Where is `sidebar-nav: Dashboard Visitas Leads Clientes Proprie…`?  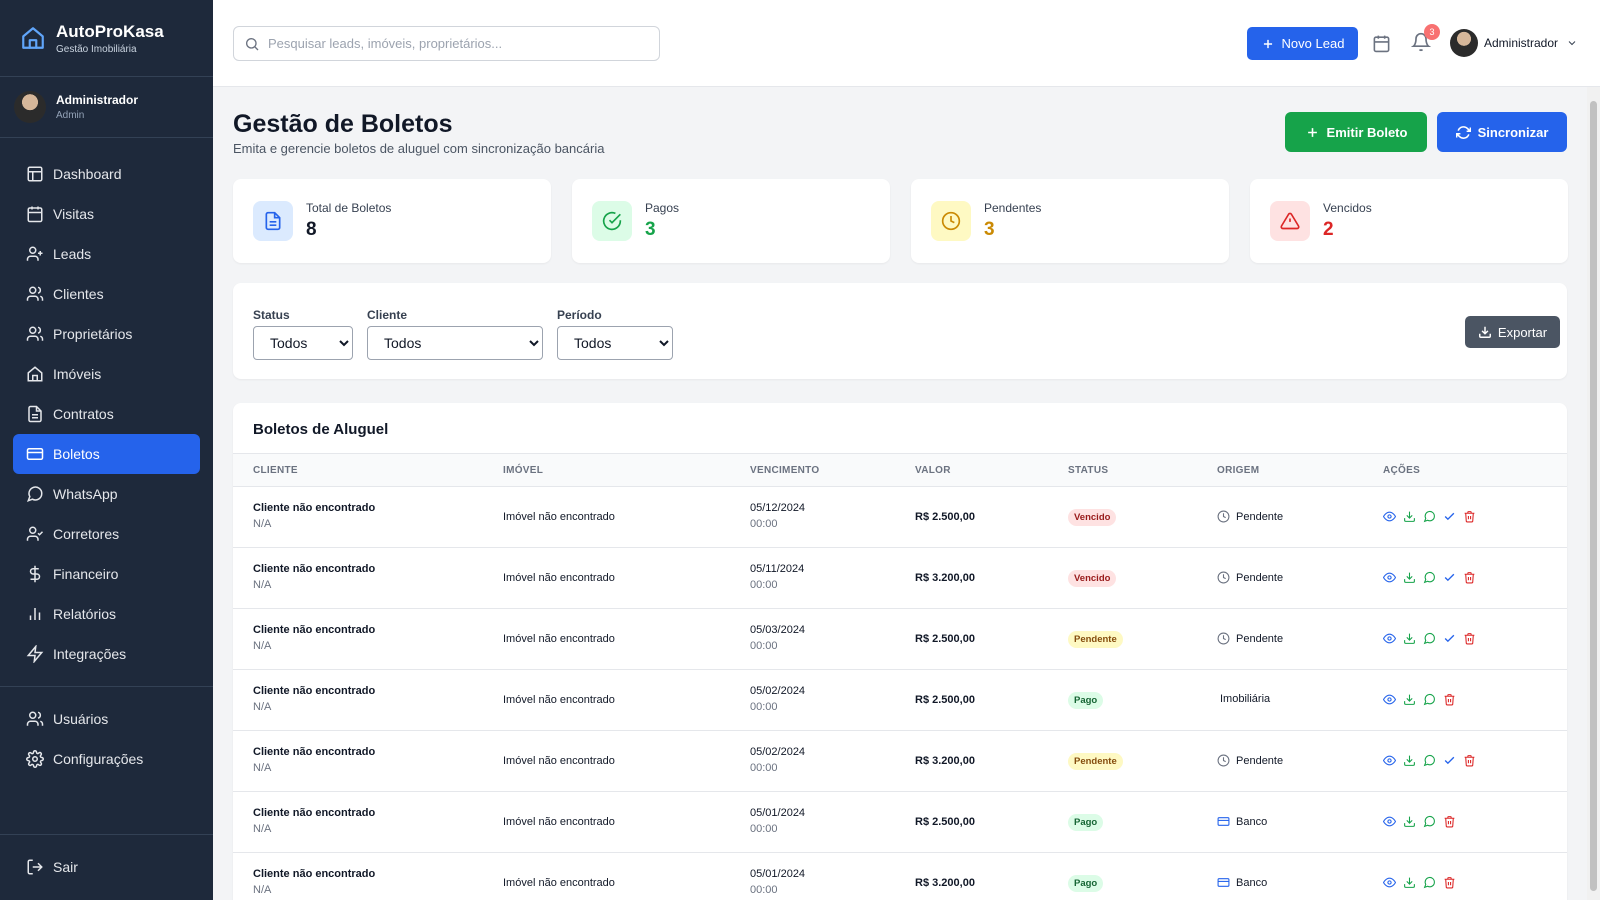 sidebar-nav: Dashboard Visitas Leads Clientes Proprie… is located at coordinates (106, 458).